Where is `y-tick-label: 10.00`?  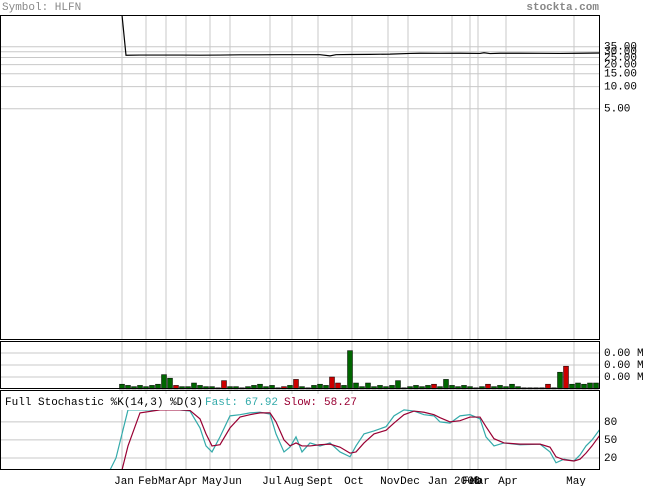 y-tick-label: 10.00 is located at coordinates (620, 88).